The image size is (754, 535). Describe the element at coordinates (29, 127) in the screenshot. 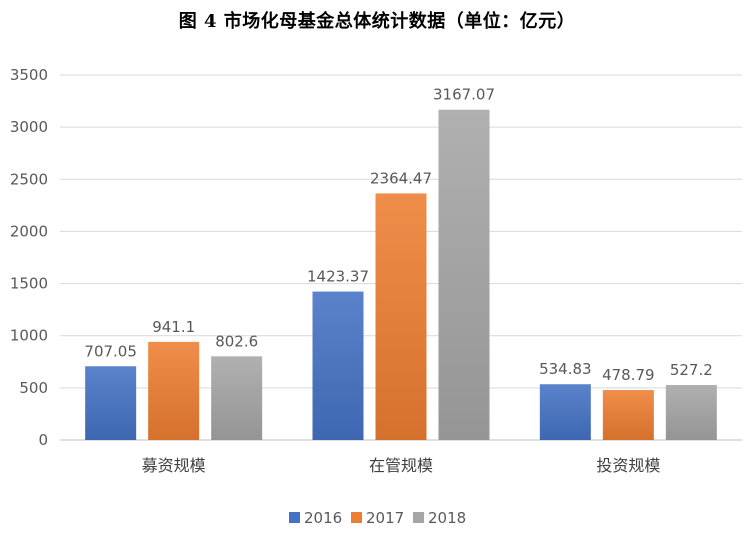

I see `y-tick-label: 3000` at that location.